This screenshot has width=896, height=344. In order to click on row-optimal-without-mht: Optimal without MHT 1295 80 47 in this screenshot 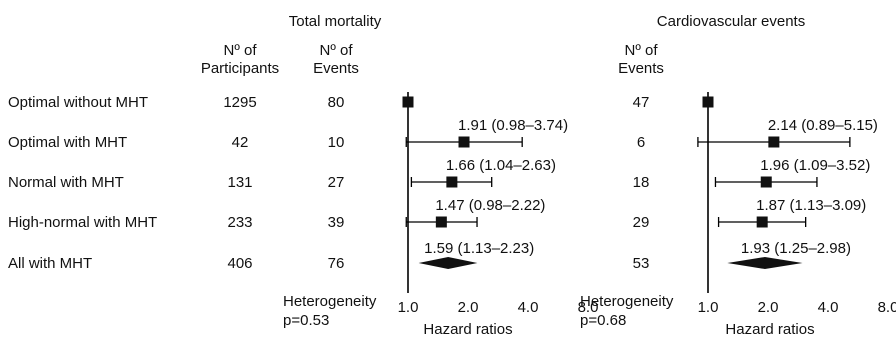, I will do `click(328, 102)`.